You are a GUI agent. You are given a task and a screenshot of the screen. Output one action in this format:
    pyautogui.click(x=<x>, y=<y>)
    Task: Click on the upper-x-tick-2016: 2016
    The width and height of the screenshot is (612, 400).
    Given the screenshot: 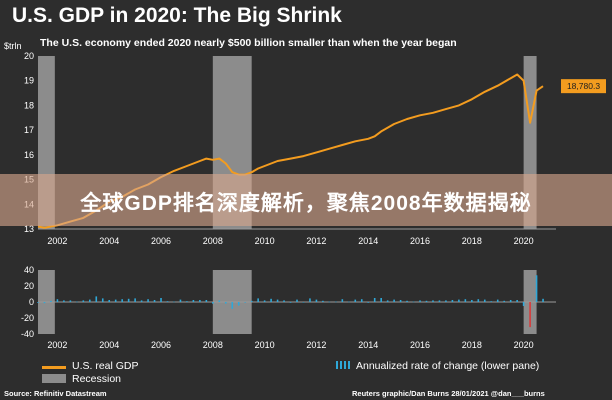 What is the action you would take?
    pyautogui.click(x=420, y=241)
    